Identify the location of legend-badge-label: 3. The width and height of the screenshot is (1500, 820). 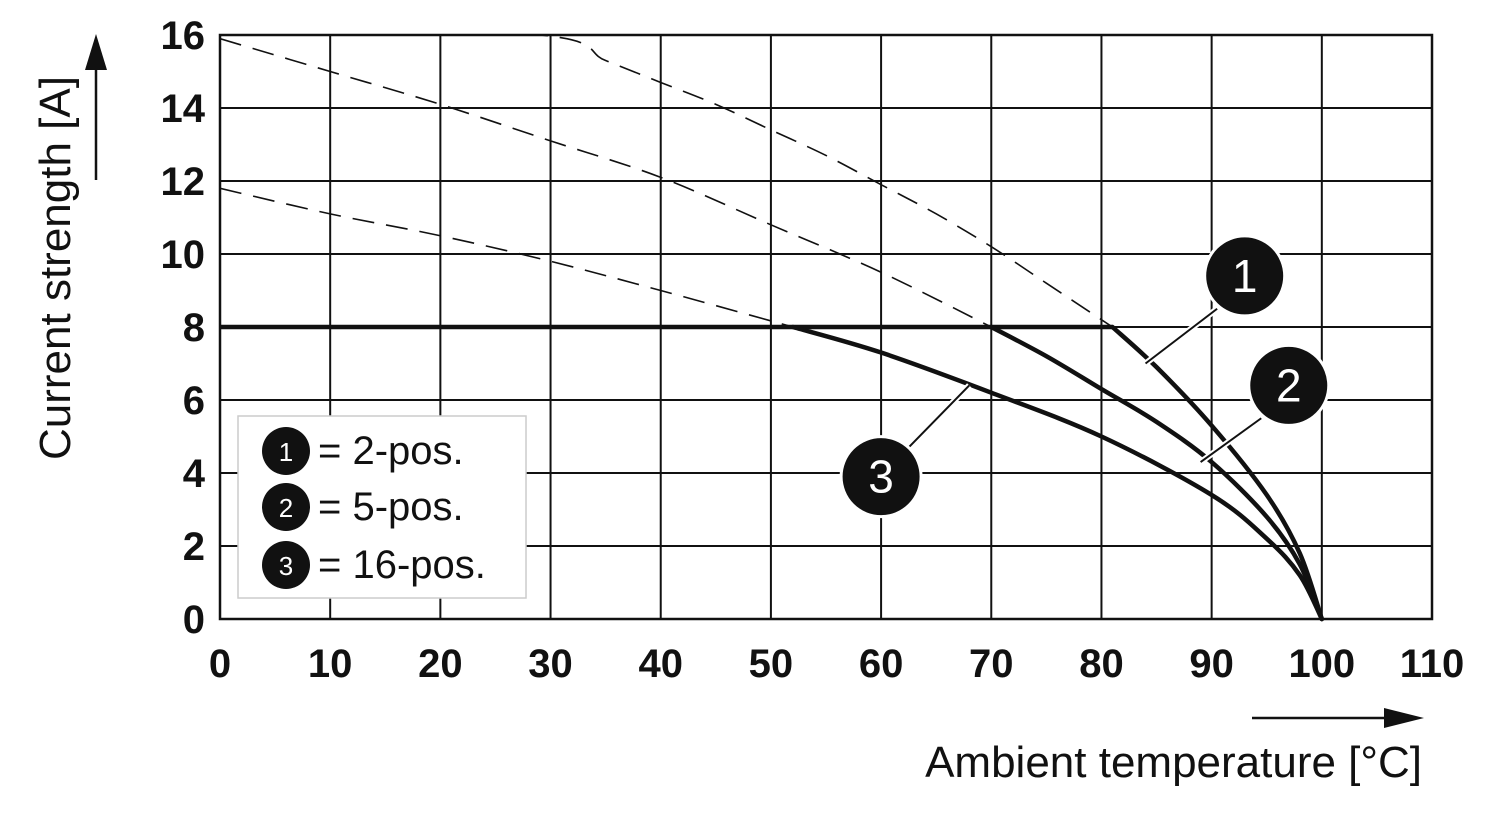
(286, 566).